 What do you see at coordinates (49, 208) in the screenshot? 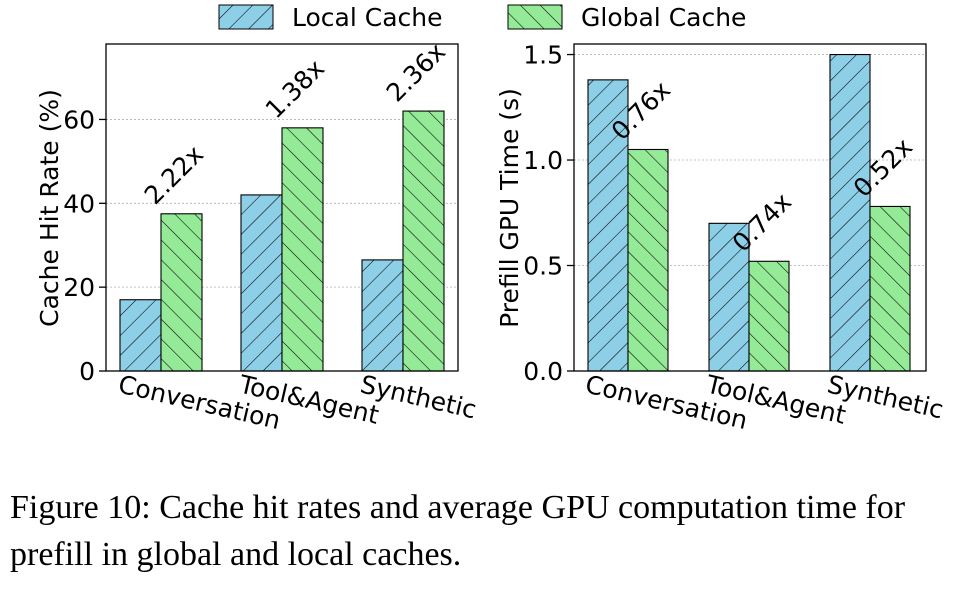
I see `chart-0-ylabel: Cache Hit Rate (%)` at bounding box center [49, 208].